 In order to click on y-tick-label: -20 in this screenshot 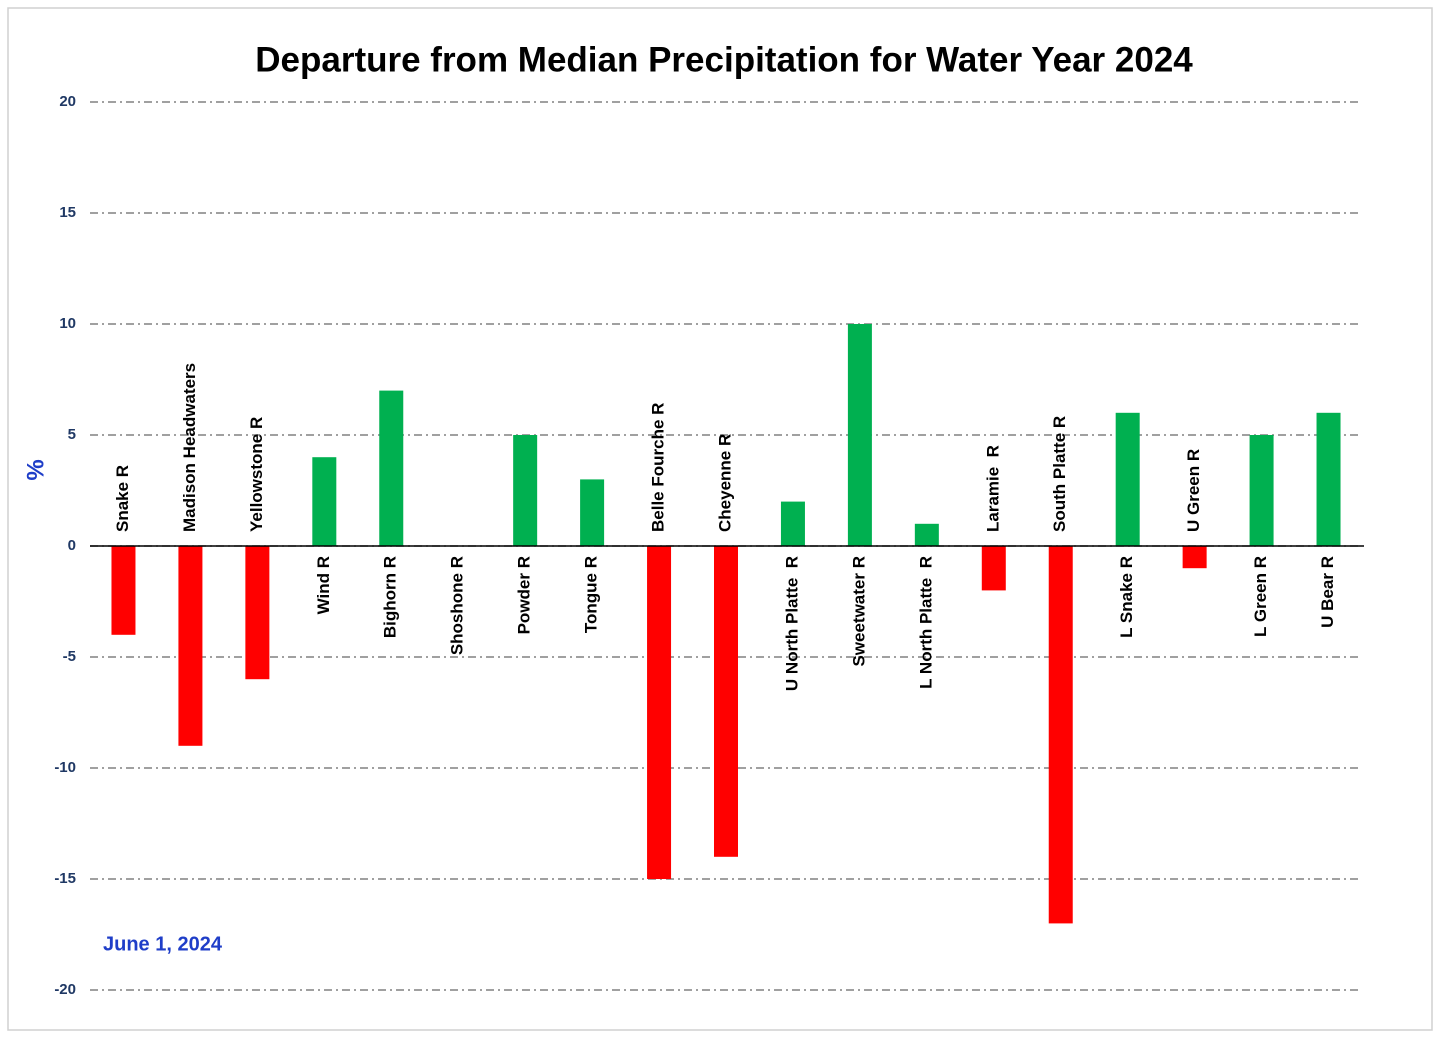, I will do `click(65, 989)`.